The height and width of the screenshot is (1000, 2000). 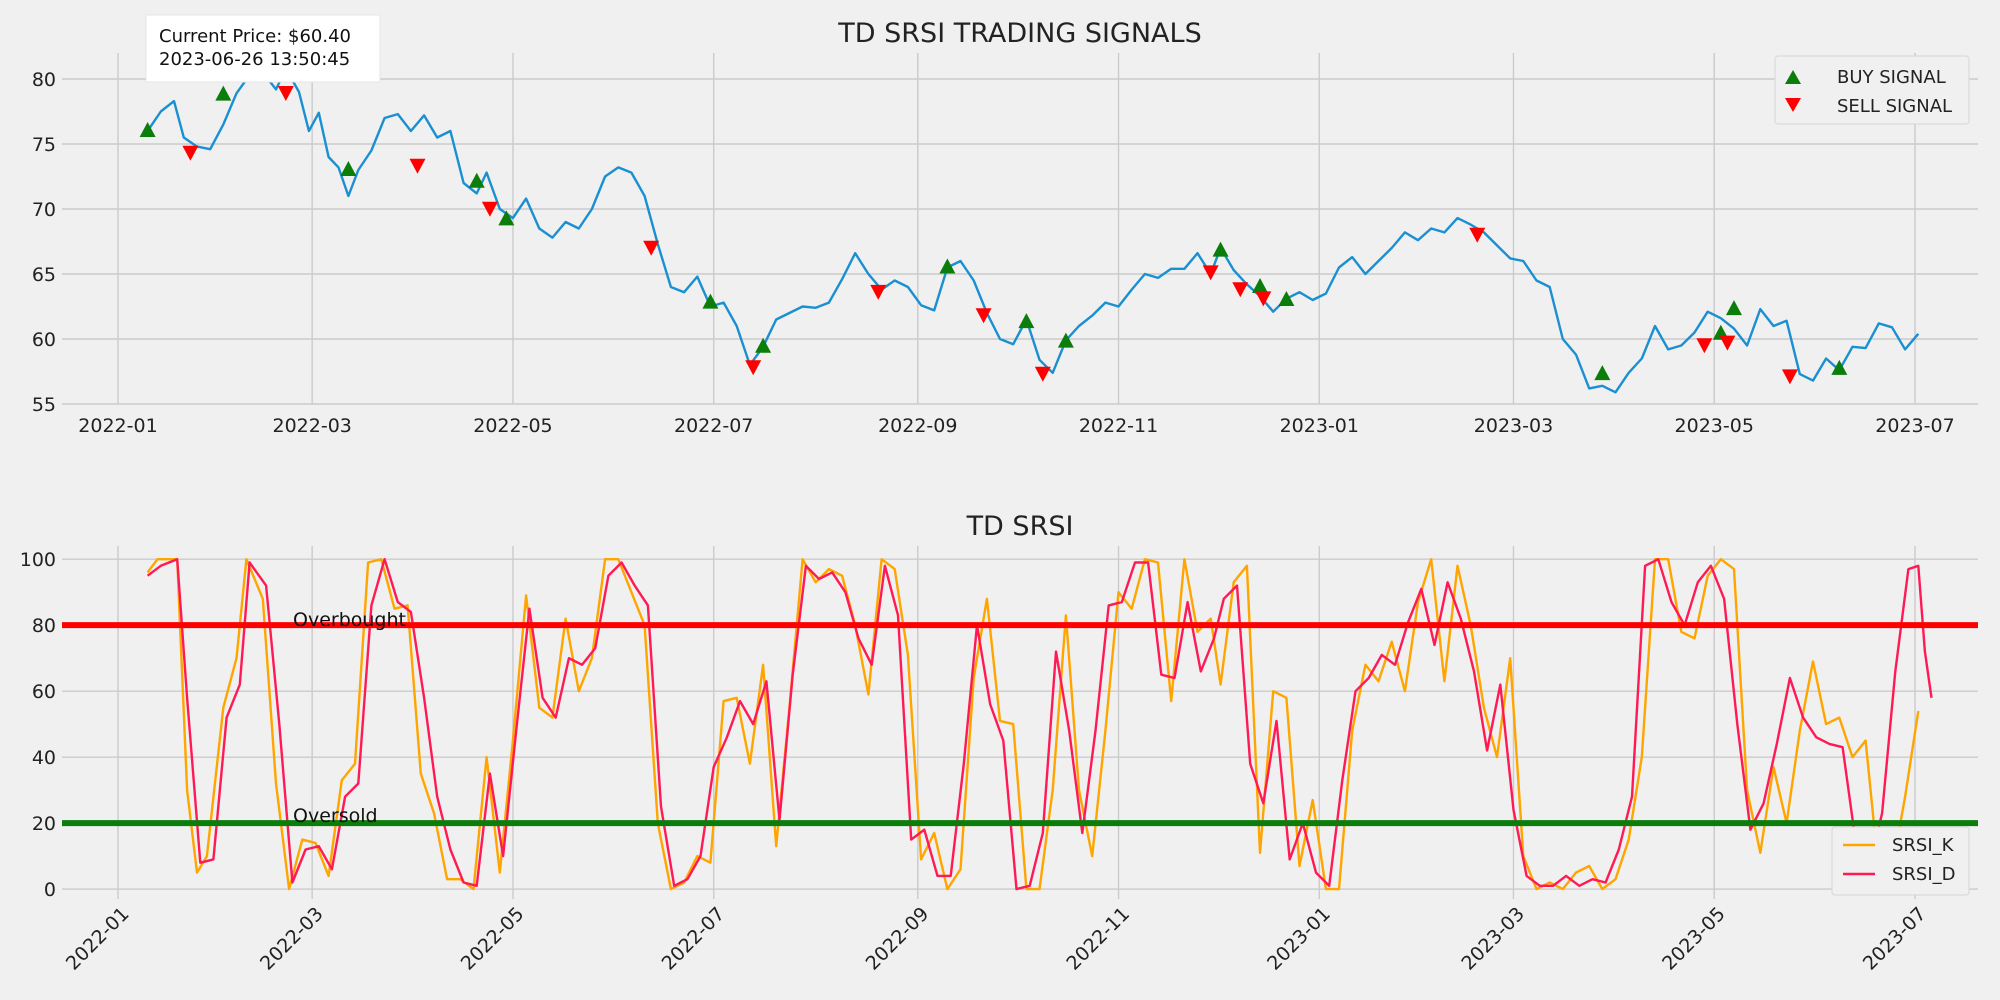 What do you see at coordinates (44, 275) in the screenshot?
I see `y-tick-label: 65` at bounding box center [44, 275].